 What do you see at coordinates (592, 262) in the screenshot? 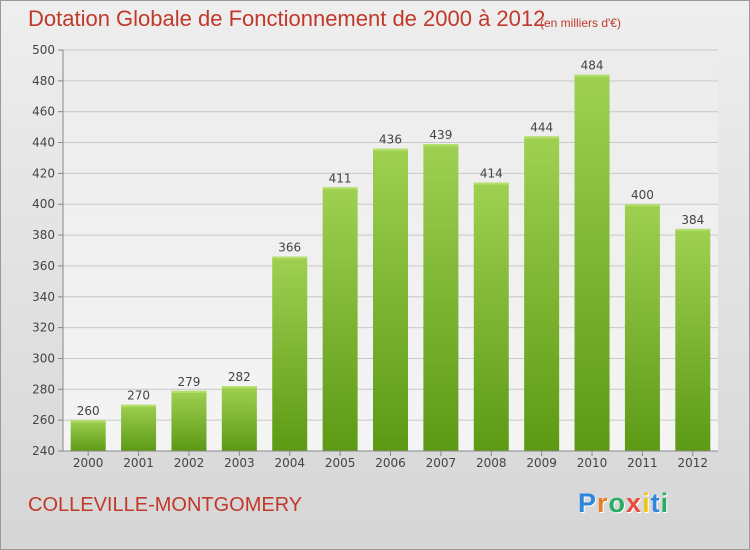
I see `bar-2010` at bounding box center [592, 262].